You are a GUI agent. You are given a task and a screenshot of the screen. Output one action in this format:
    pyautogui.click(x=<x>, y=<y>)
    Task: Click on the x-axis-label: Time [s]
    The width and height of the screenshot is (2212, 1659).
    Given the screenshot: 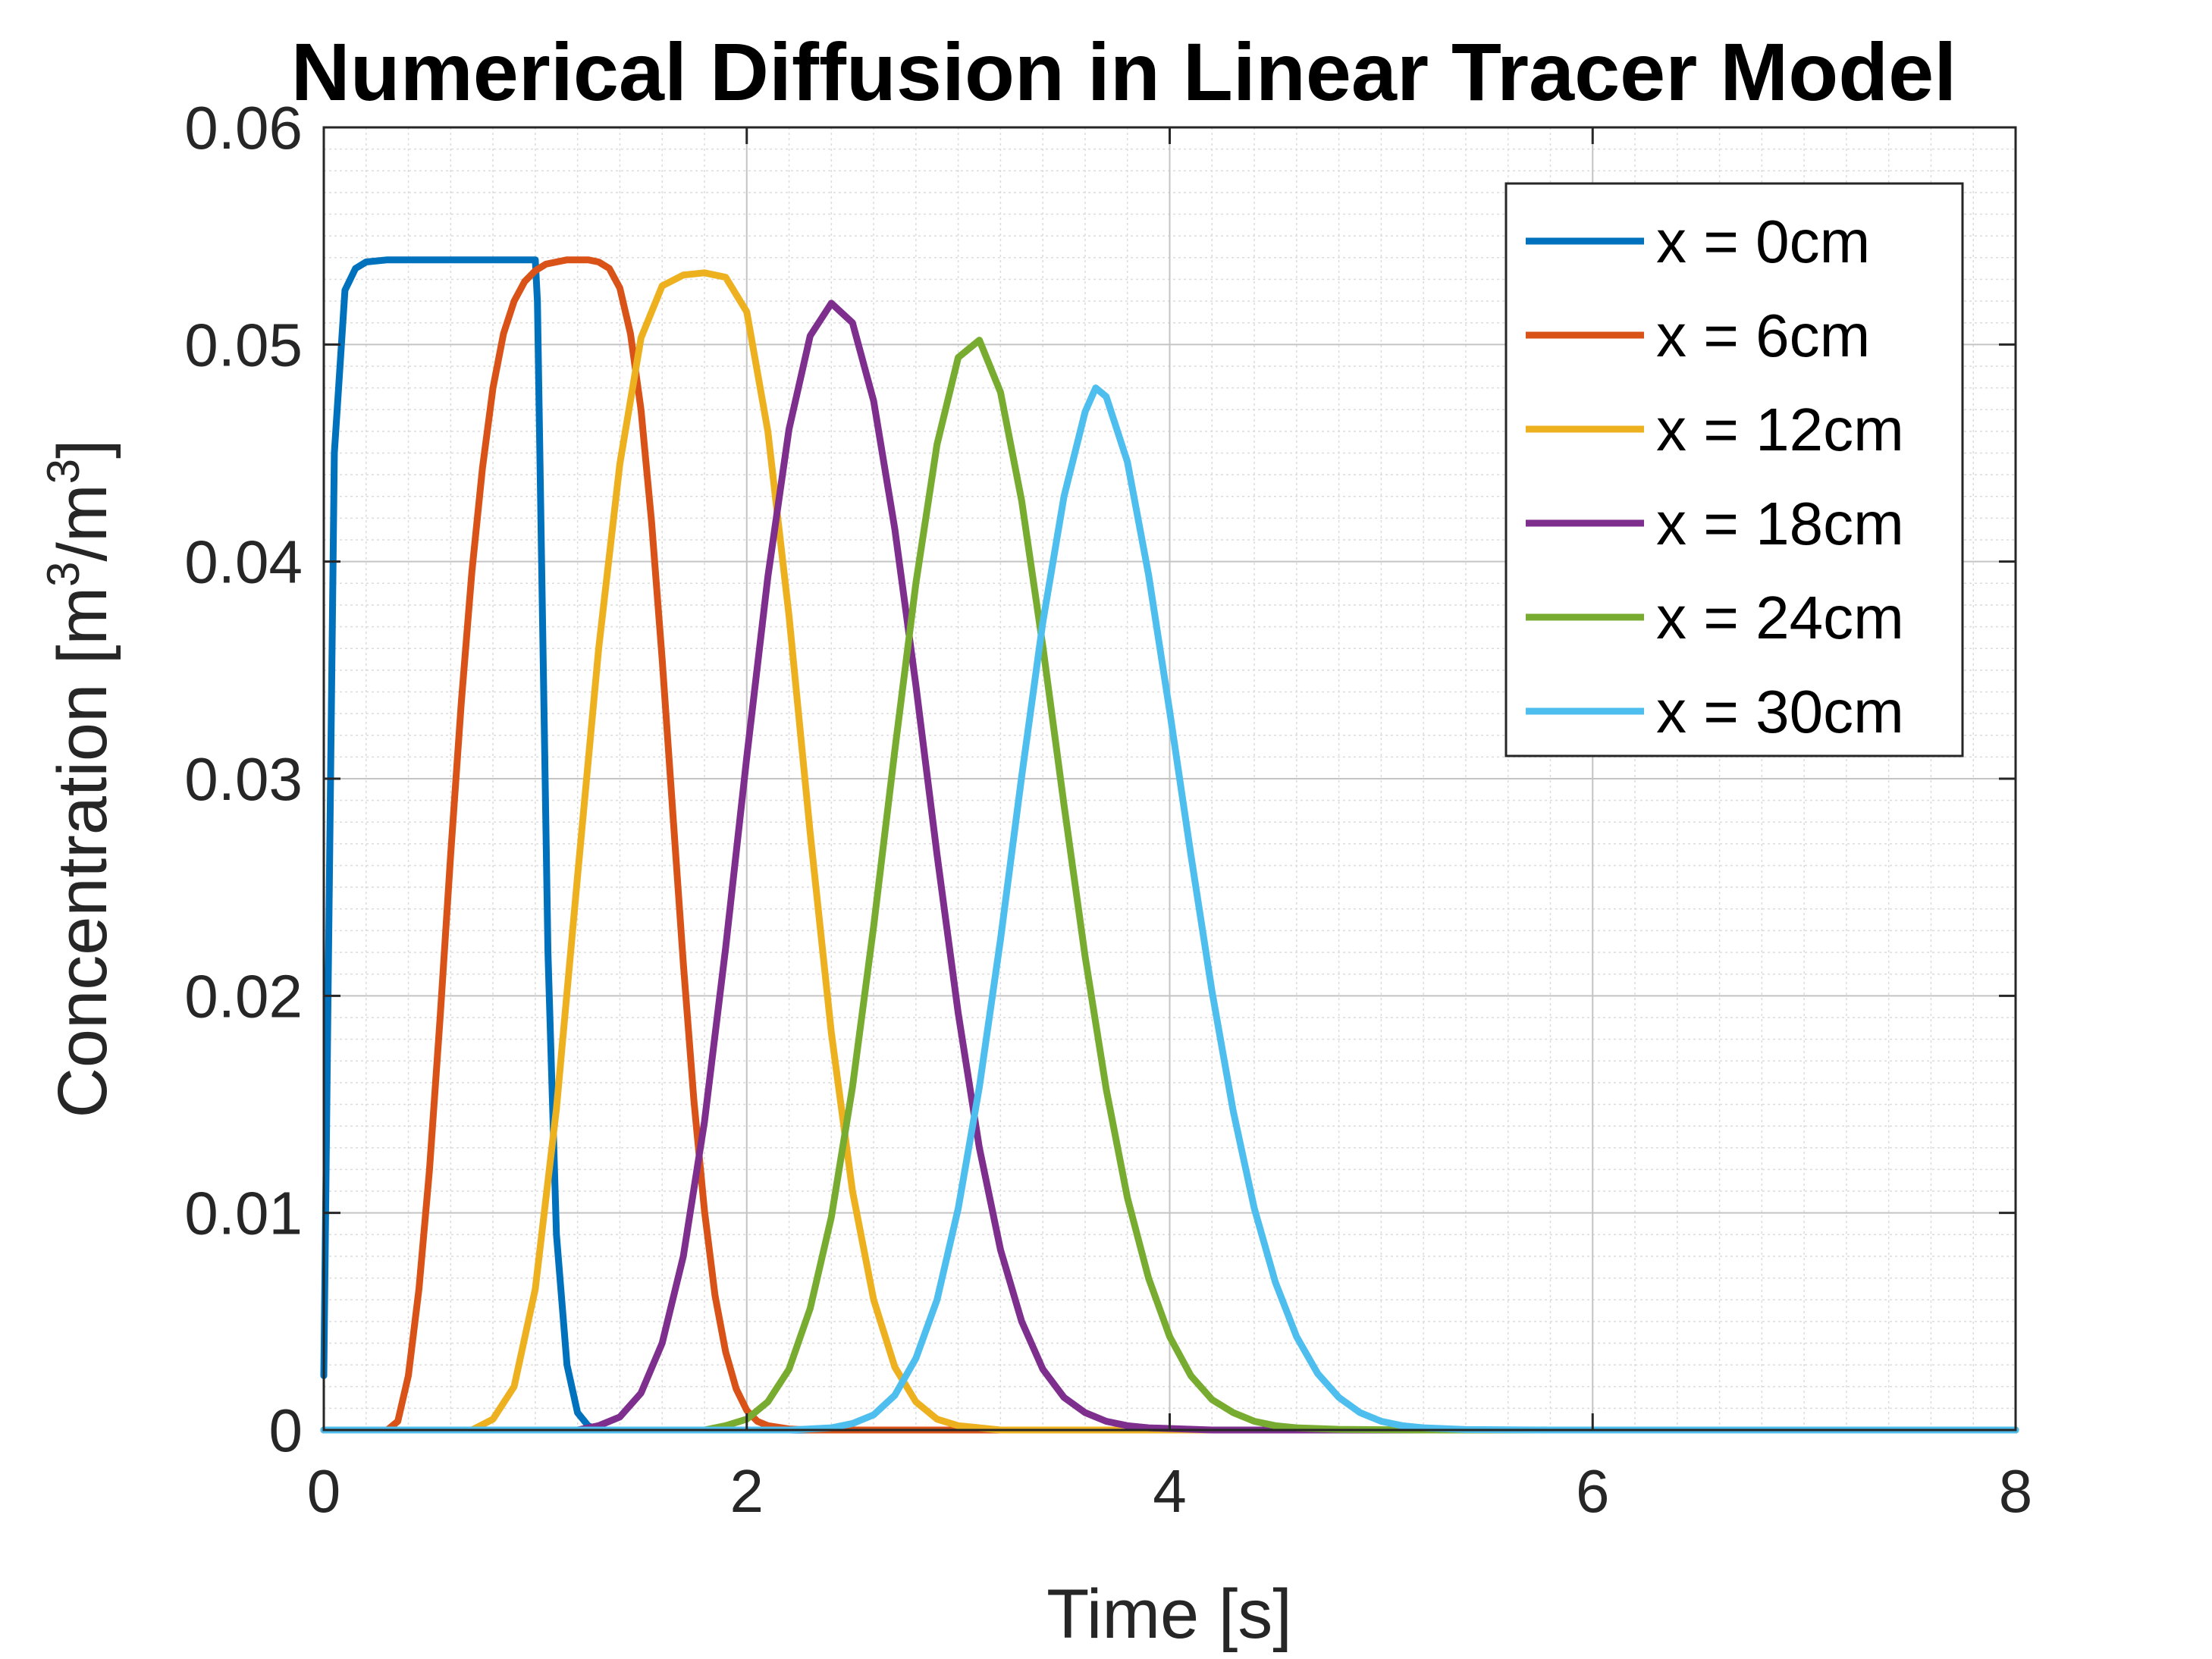 What is the action you would take?
    pyautogui.click(x=1169, y=1614)
    